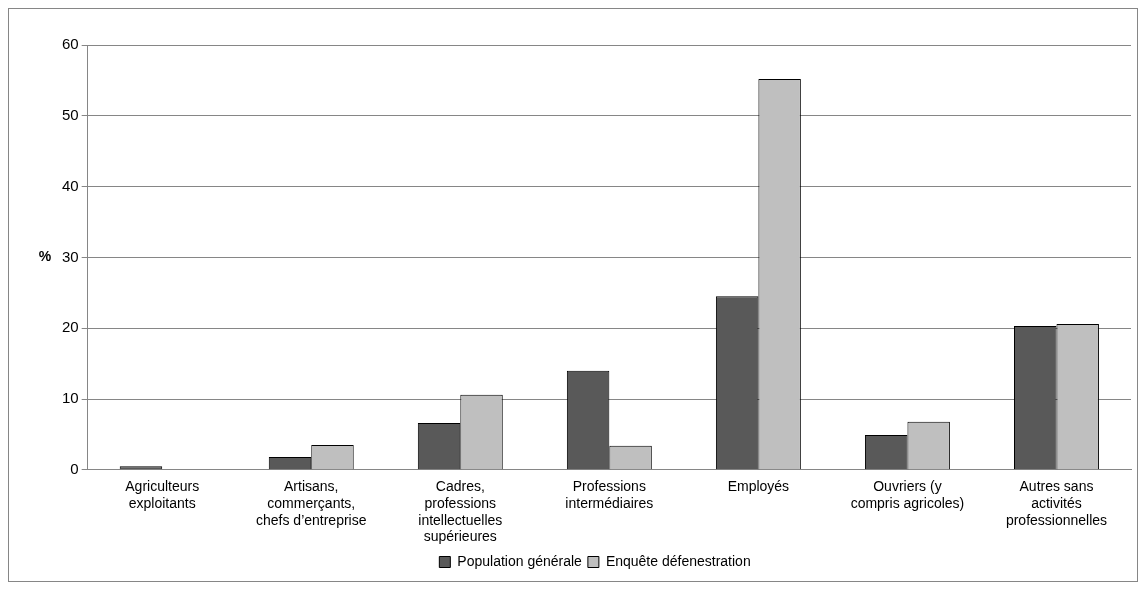  Describe the element at coordinates (70, 114) in the screenshot. I see `y-tick-label: 50` at that location.